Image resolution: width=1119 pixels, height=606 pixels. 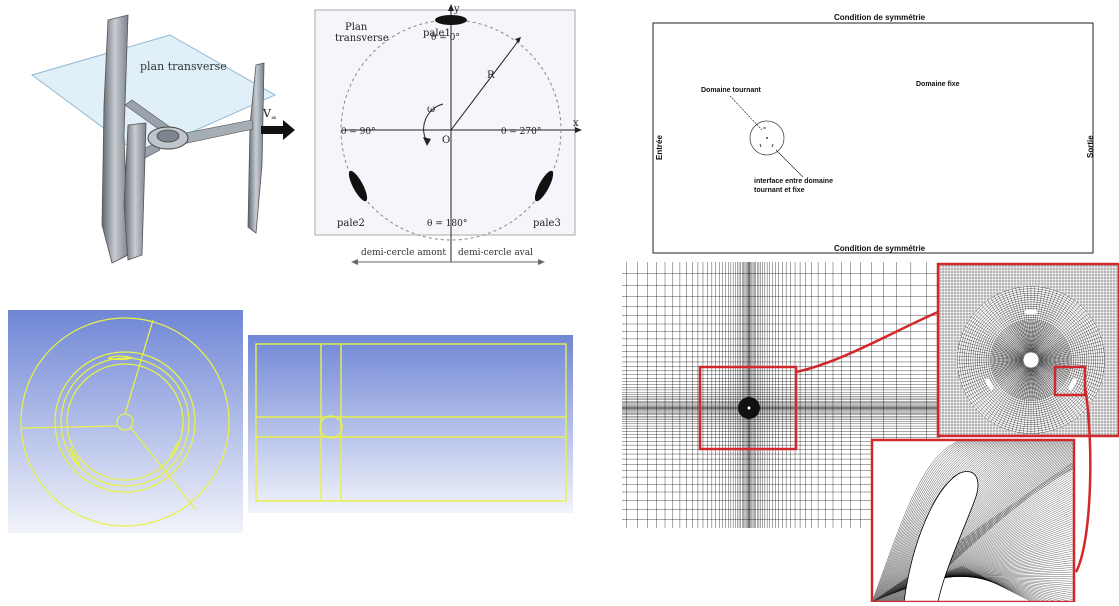 What do you see at coordinates (356, 27) in the screenshot?
I see `plane-label-line-1: Plan` at bounding box center [356, 27].